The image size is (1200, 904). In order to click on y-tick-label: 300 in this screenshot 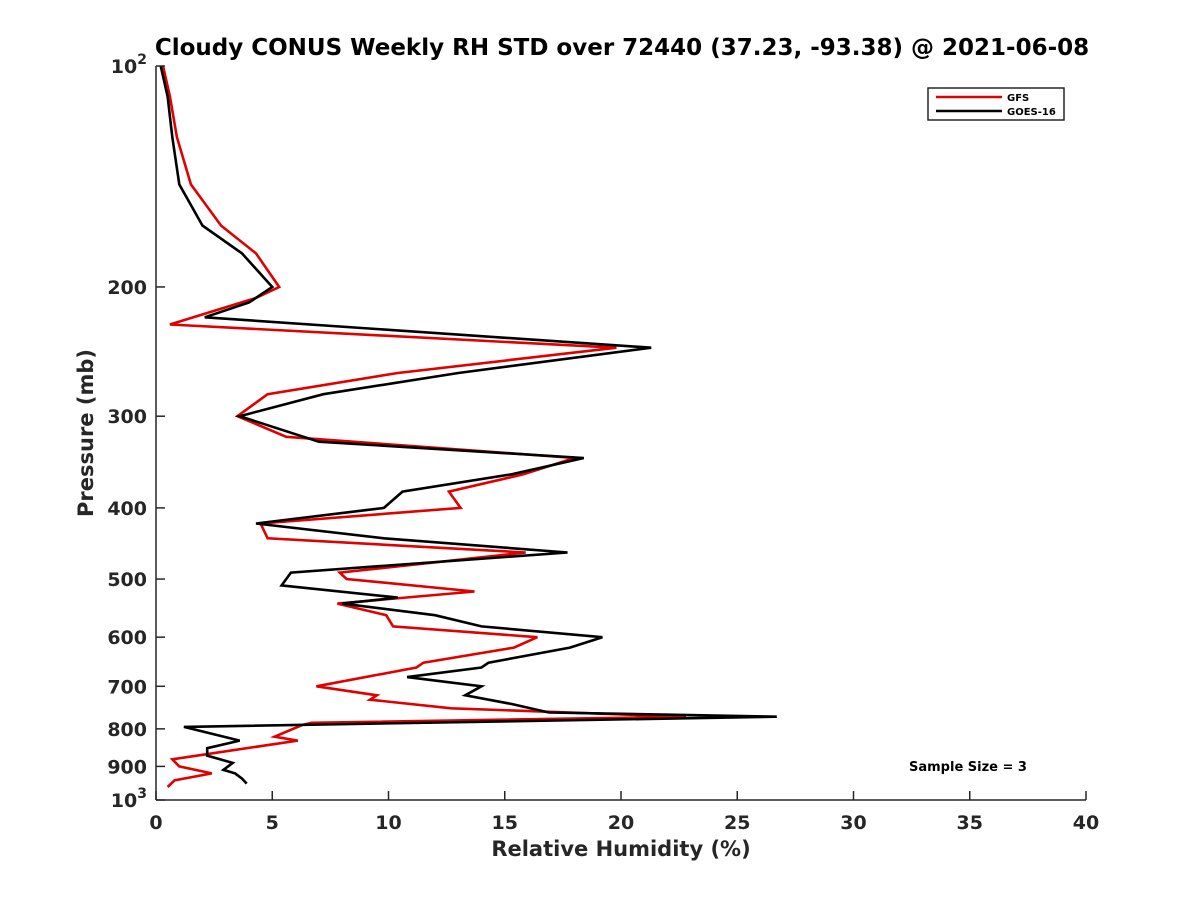, I will do `click(127, 417)`.